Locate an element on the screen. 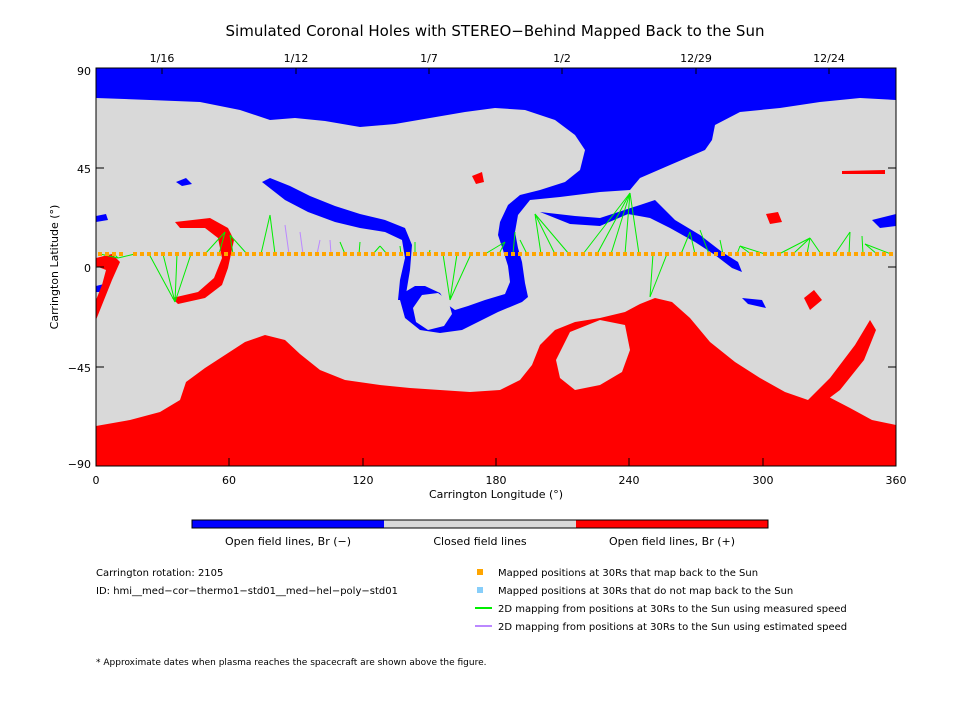 The width and height of the screenshot is (960, 720). date-tick-label: 1/12 is located at coordinates (296, 58).